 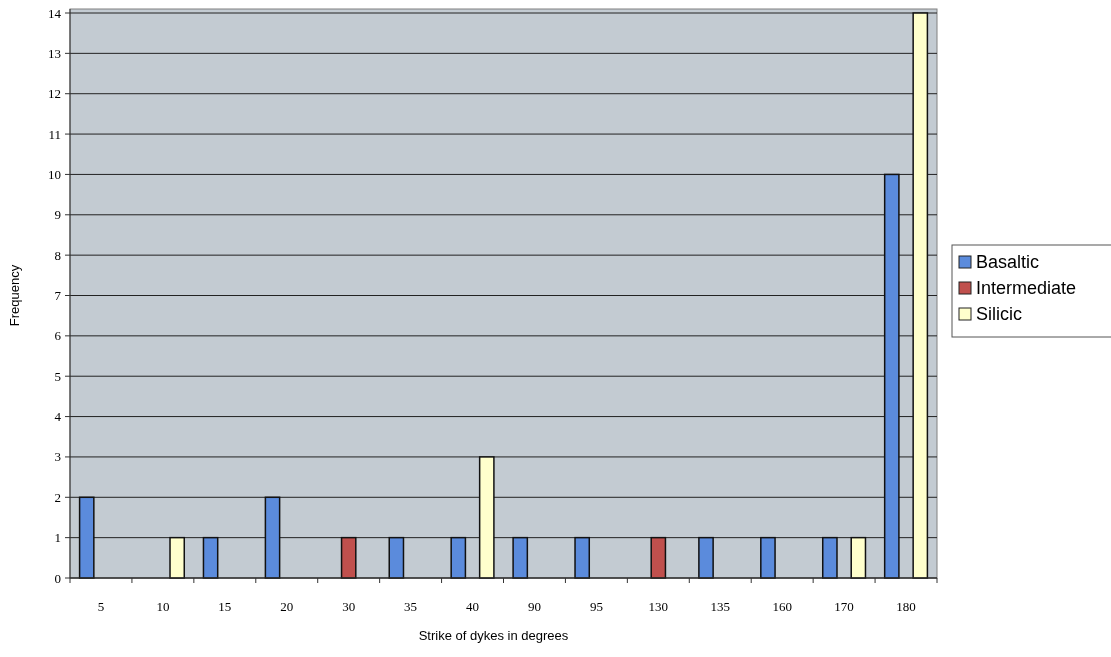 I want to click on legend-label: Basaltic, so click(x=1008, y=262).